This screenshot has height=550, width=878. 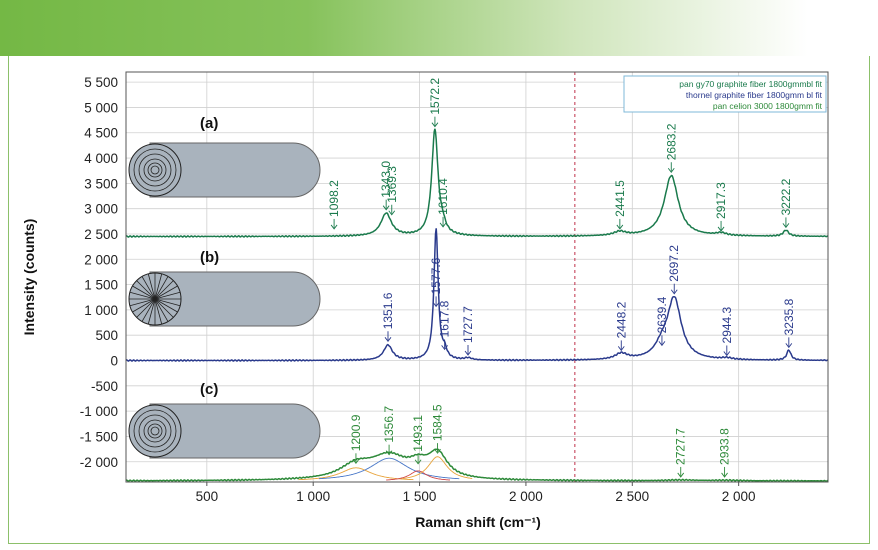 I want to click on y-tick-label-11: 0, so click(x=114, y=361).